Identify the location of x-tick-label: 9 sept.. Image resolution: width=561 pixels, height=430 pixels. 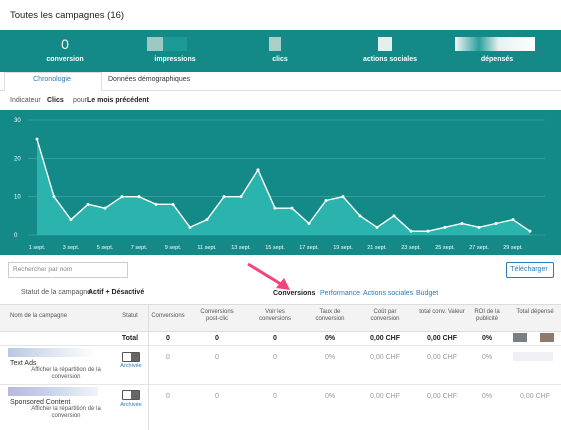
(173, 248).